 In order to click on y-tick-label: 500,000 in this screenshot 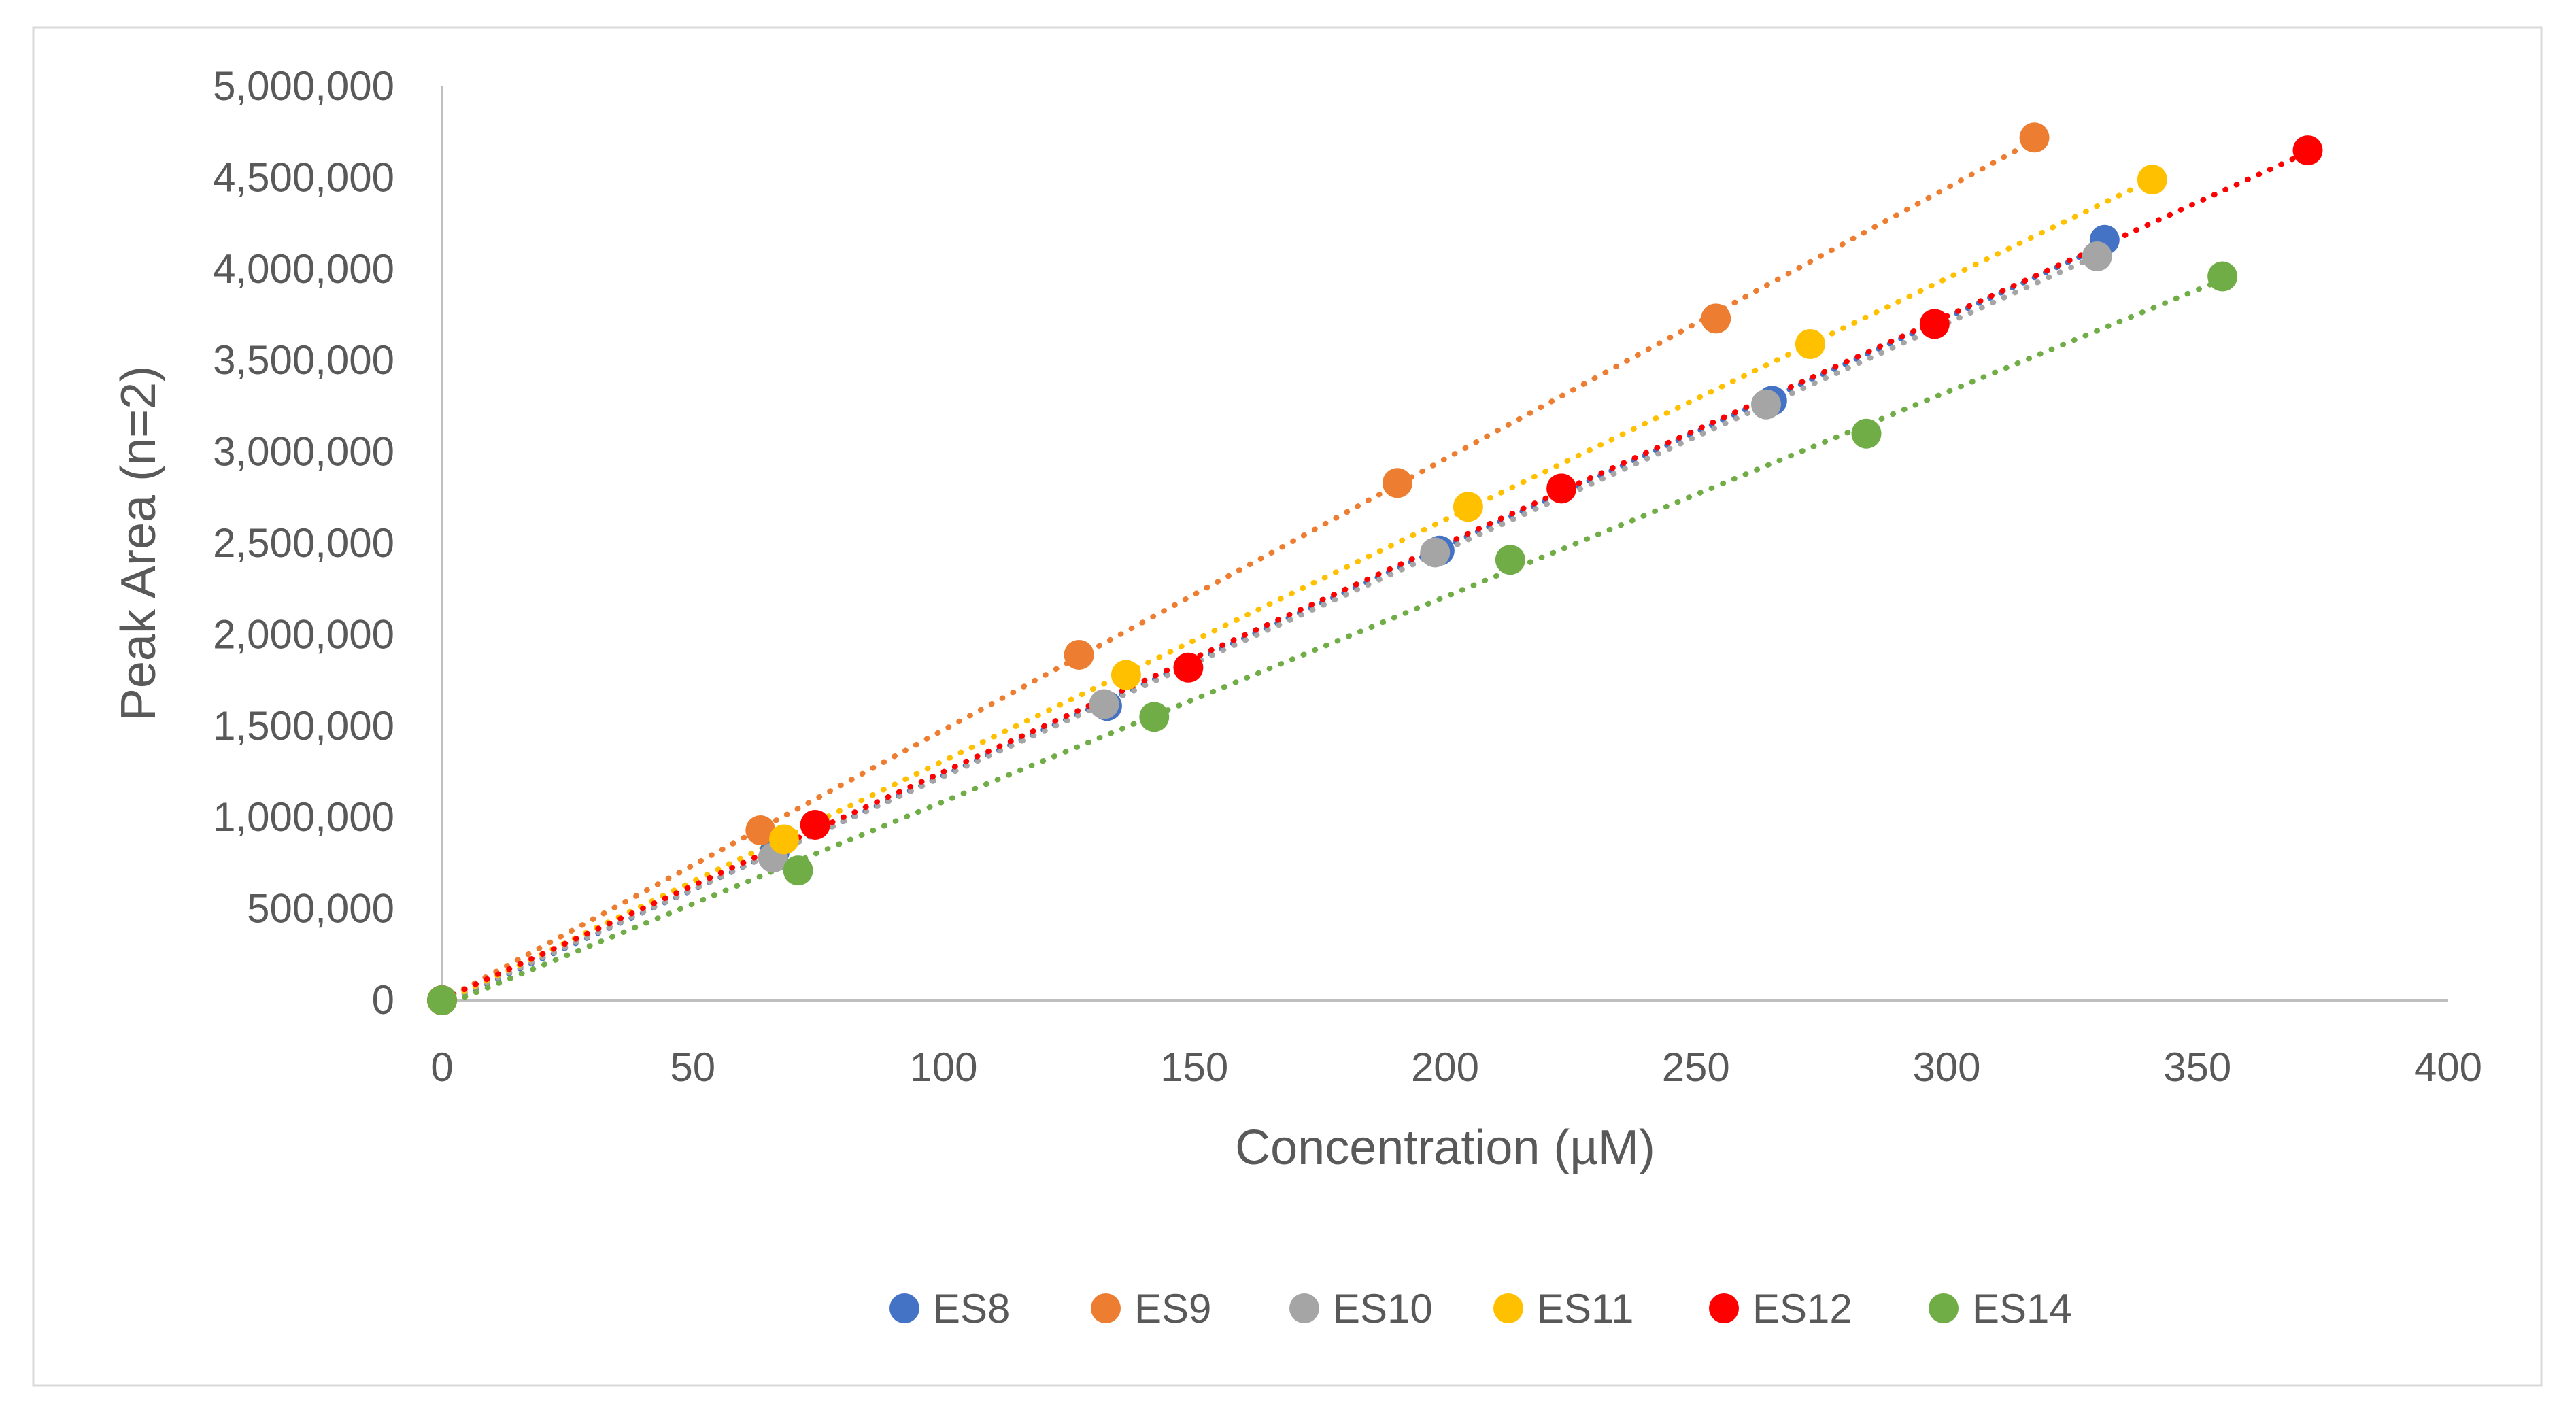, I will do `click(320, 909)`.